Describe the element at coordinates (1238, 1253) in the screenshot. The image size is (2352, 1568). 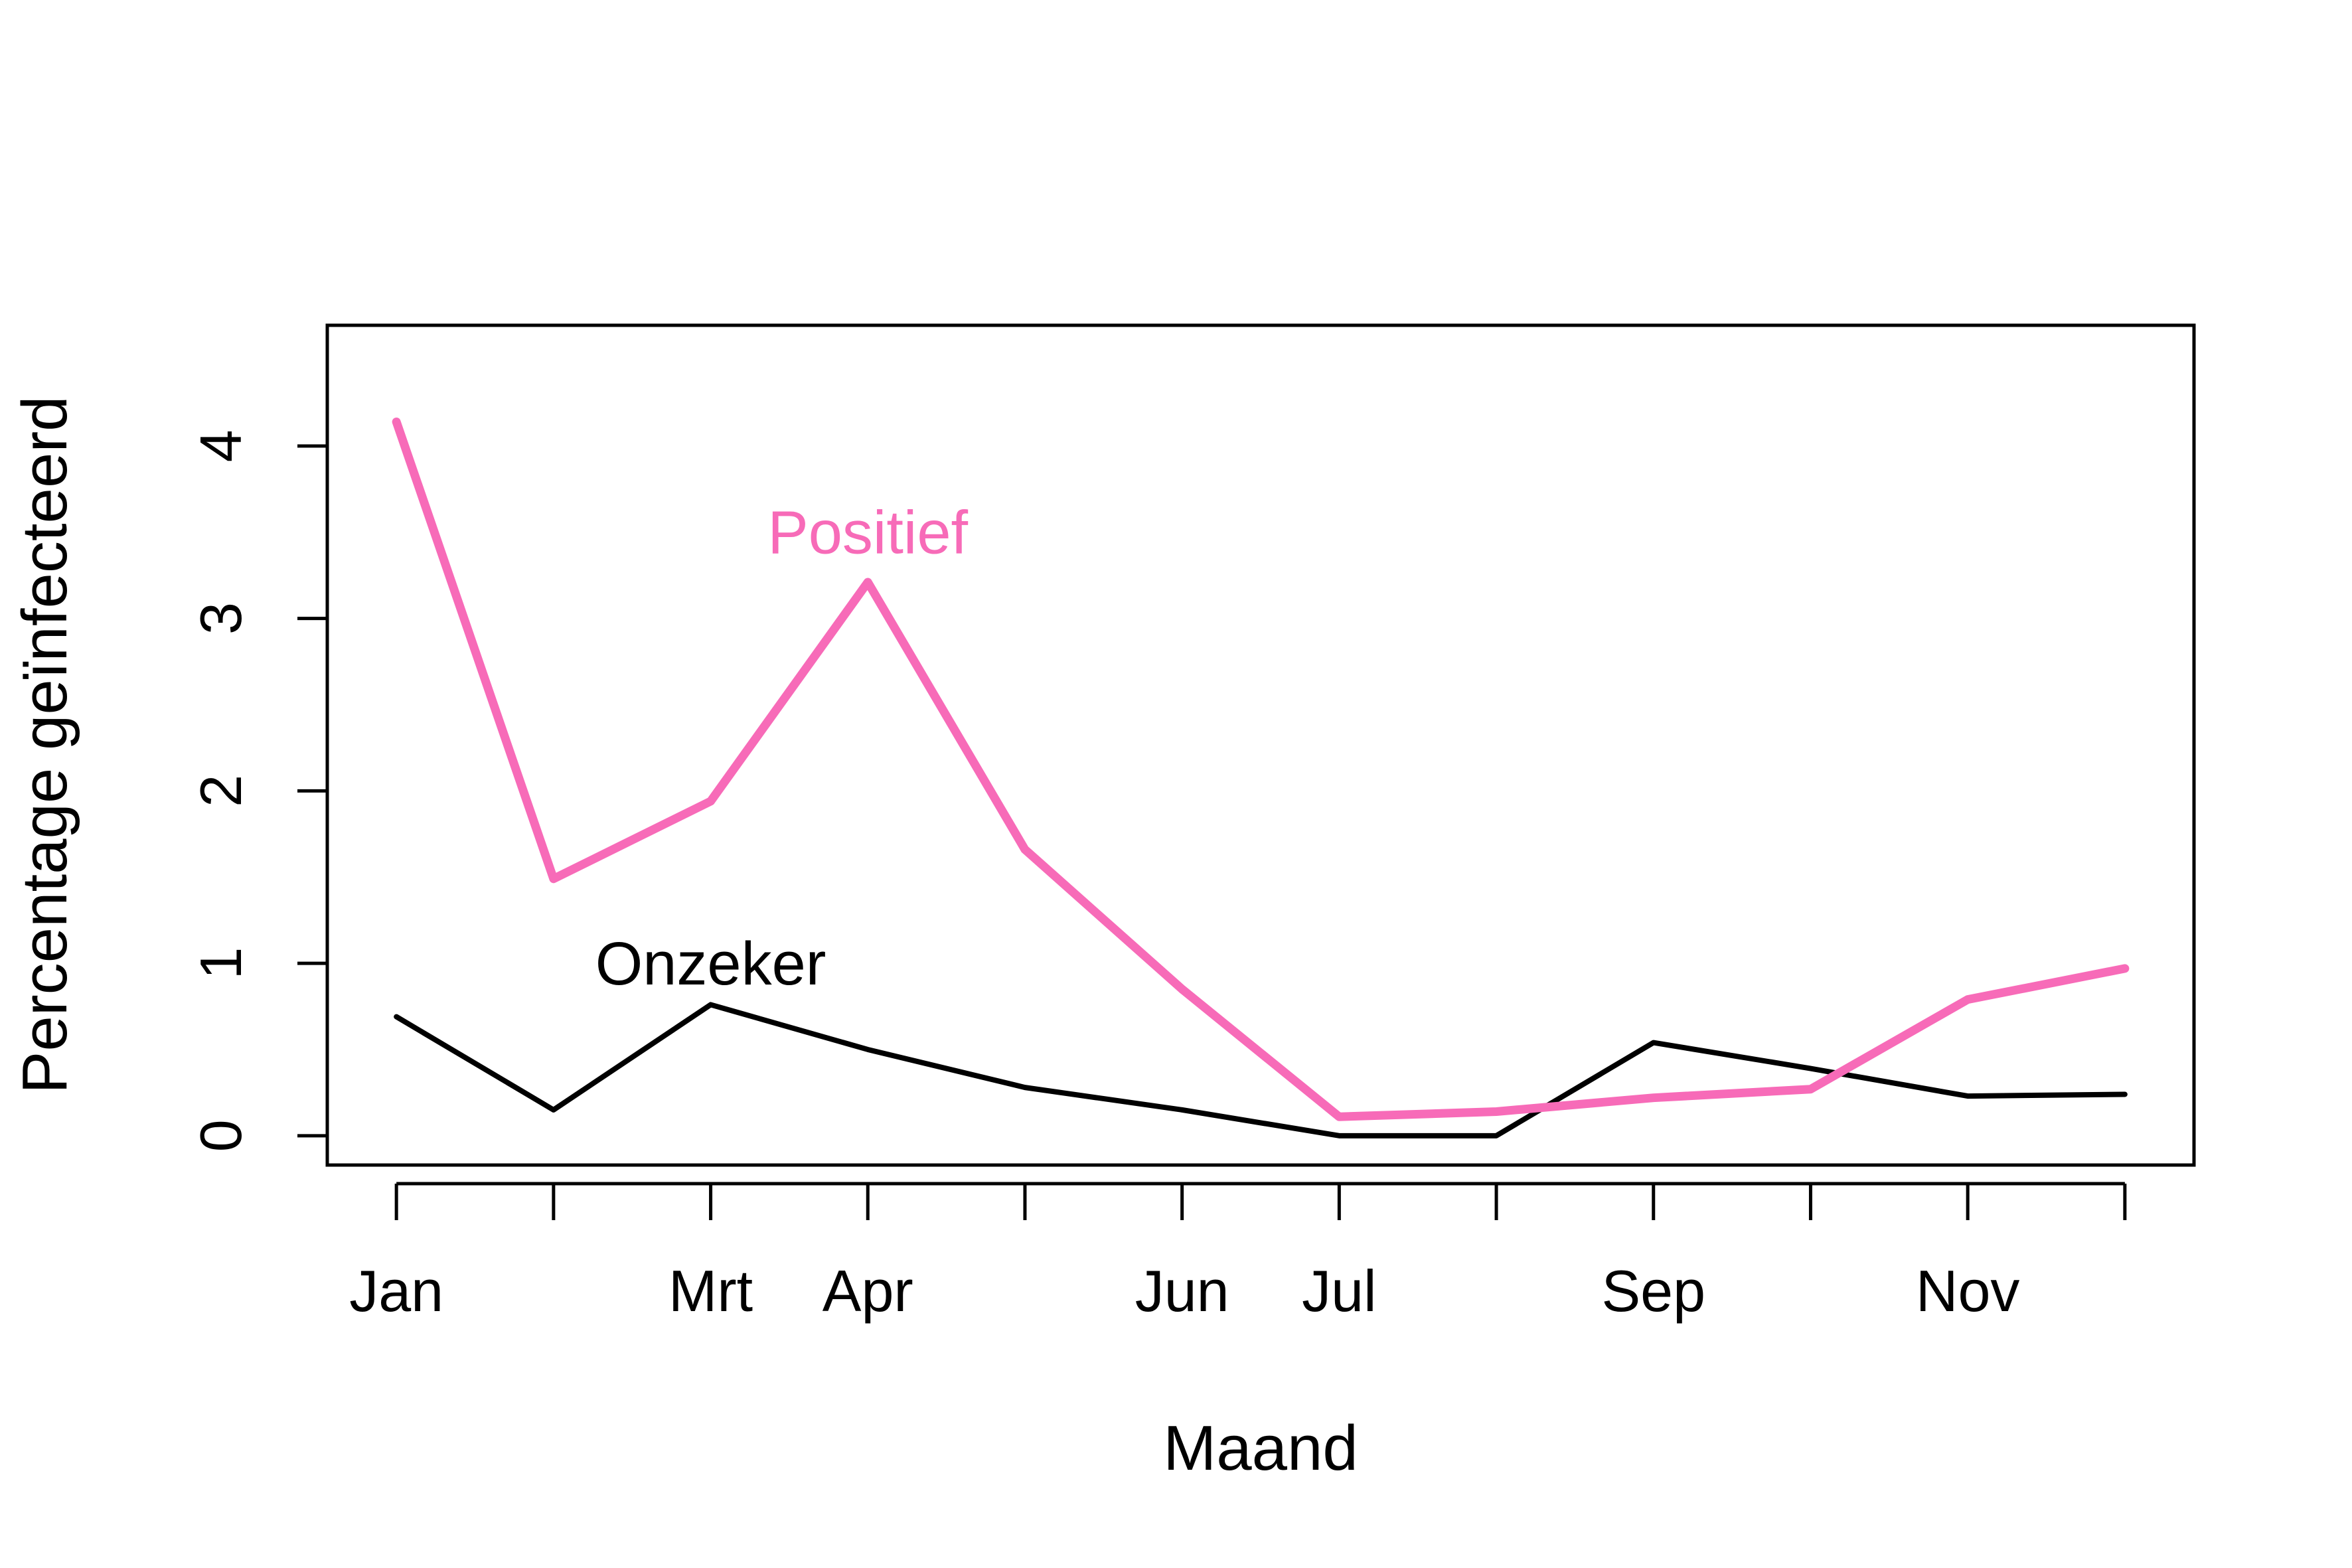
I see `x-axis: Jan Mrt Apr Jun Jul Sep Nov` at that location.